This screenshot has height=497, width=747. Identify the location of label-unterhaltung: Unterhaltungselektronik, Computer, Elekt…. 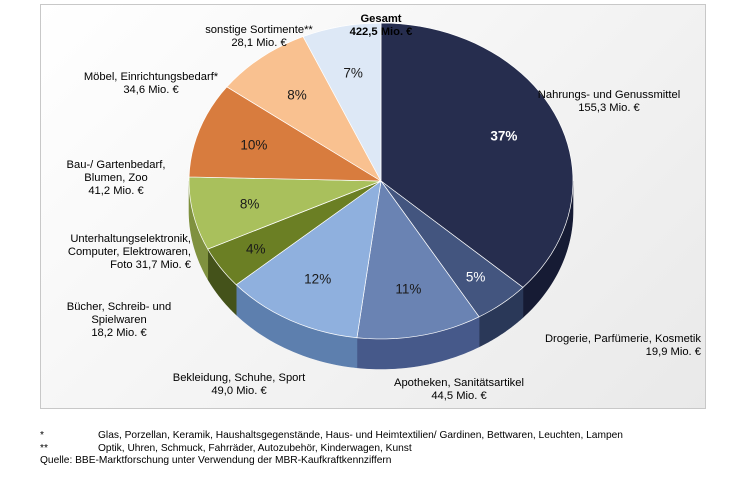
(116, 252).